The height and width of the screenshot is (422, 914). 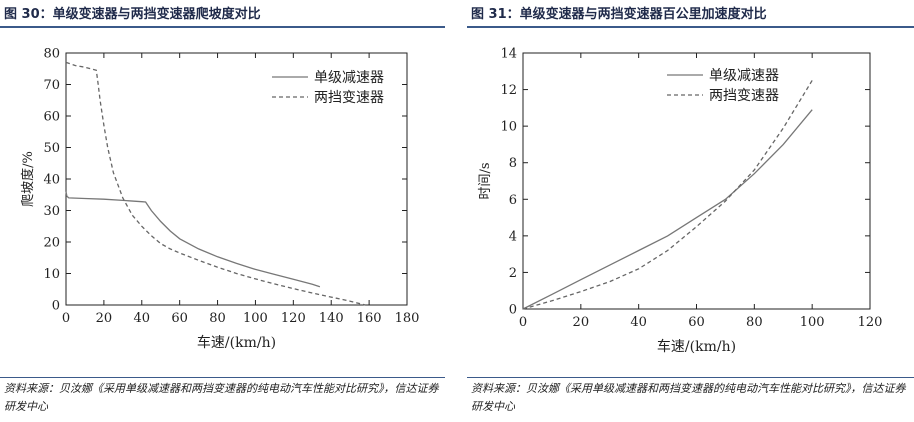 What do you see at coordinates (51, 117) in the screenshot?
I see `y-tick-label: 60` at bounding box center [51, 117].